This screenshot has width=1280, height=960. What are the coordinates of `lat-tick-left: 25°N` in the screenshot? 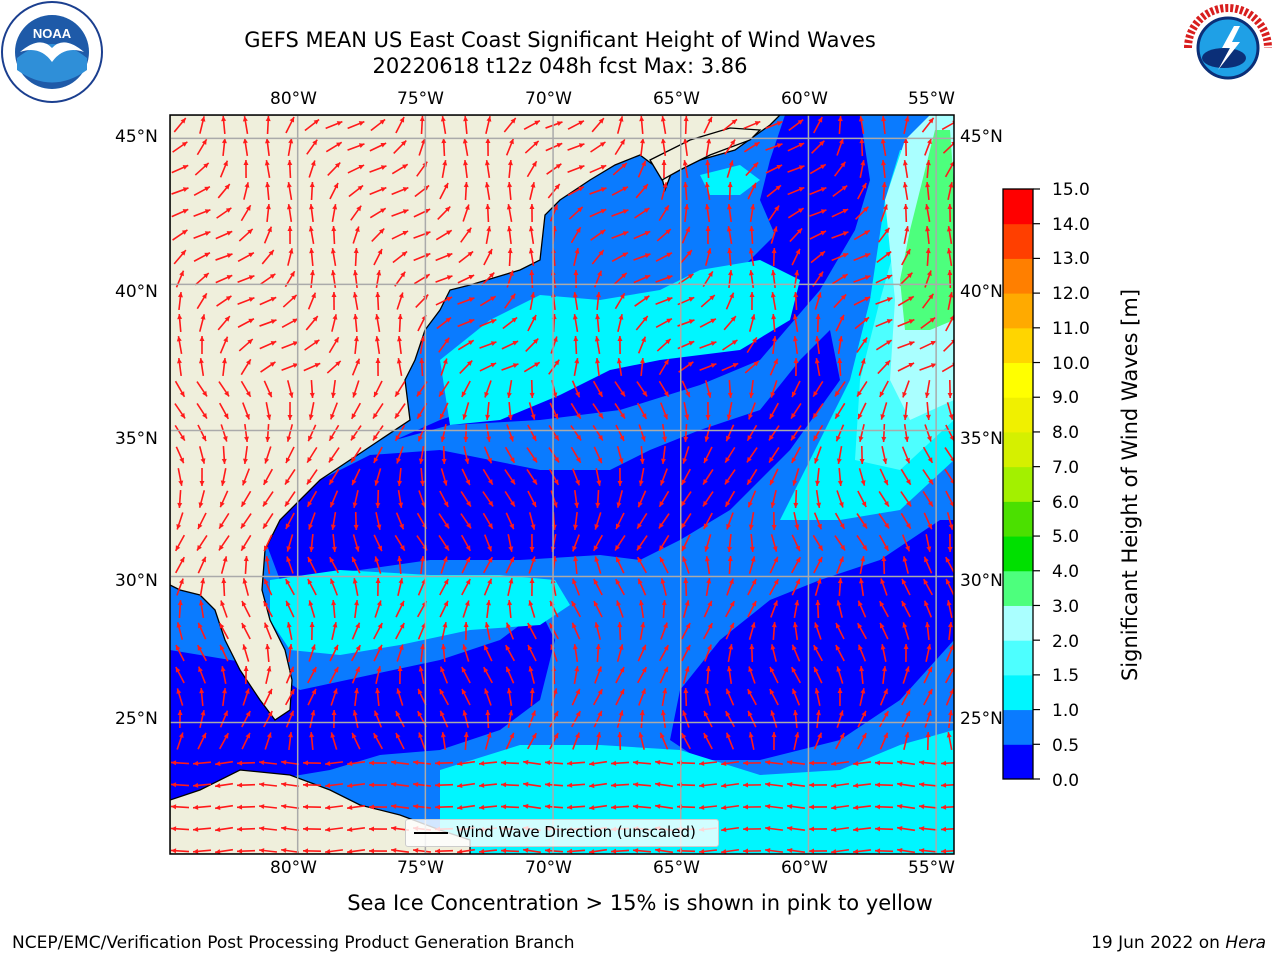 It's located at (136, 719).